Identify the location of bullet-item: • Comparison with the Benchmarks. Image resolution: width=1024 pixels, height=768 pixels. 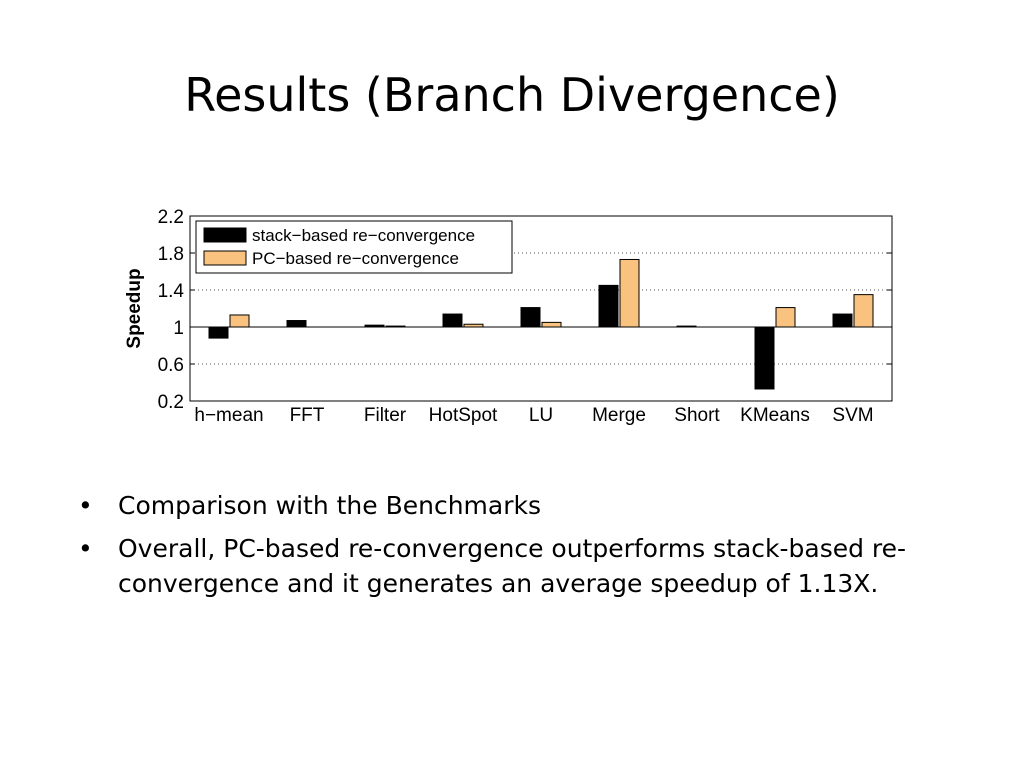
(538, 505).